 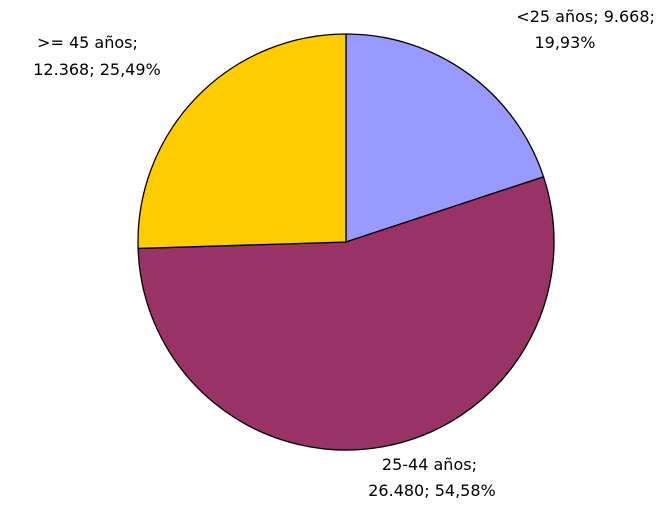 I want to click on data-label-value: 26.480, so click(x=396, y=490).